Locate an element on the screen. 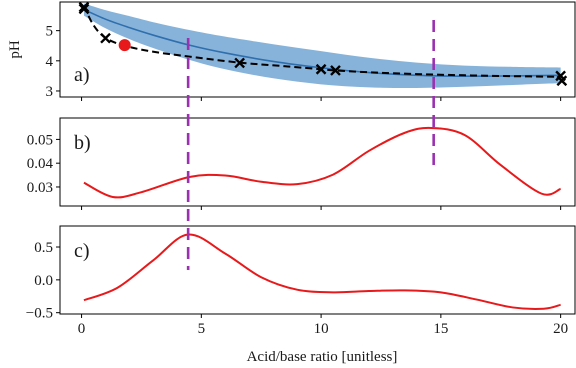 This screenshot has width=576, height=368. panel-3-ytick-label: 0.5 is located at coordinates (43, 248).